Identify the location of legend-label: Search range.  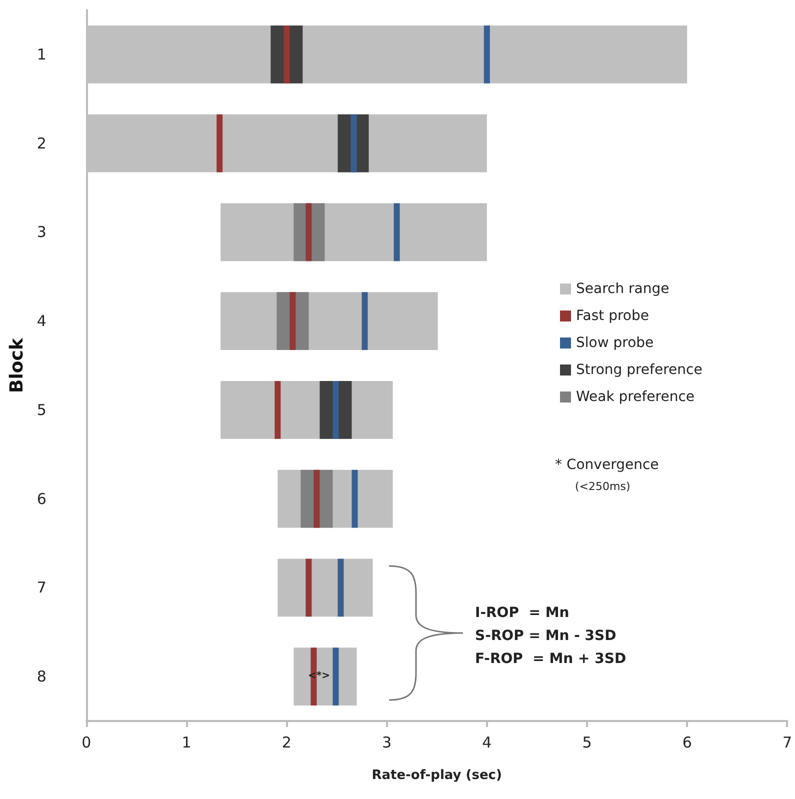
(623, 289).